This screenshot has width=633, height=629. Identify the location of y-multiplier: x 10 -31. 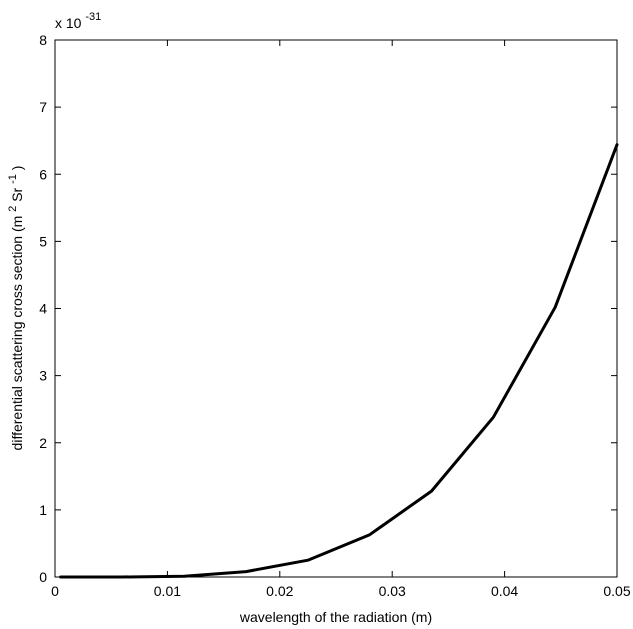
(78, 21).